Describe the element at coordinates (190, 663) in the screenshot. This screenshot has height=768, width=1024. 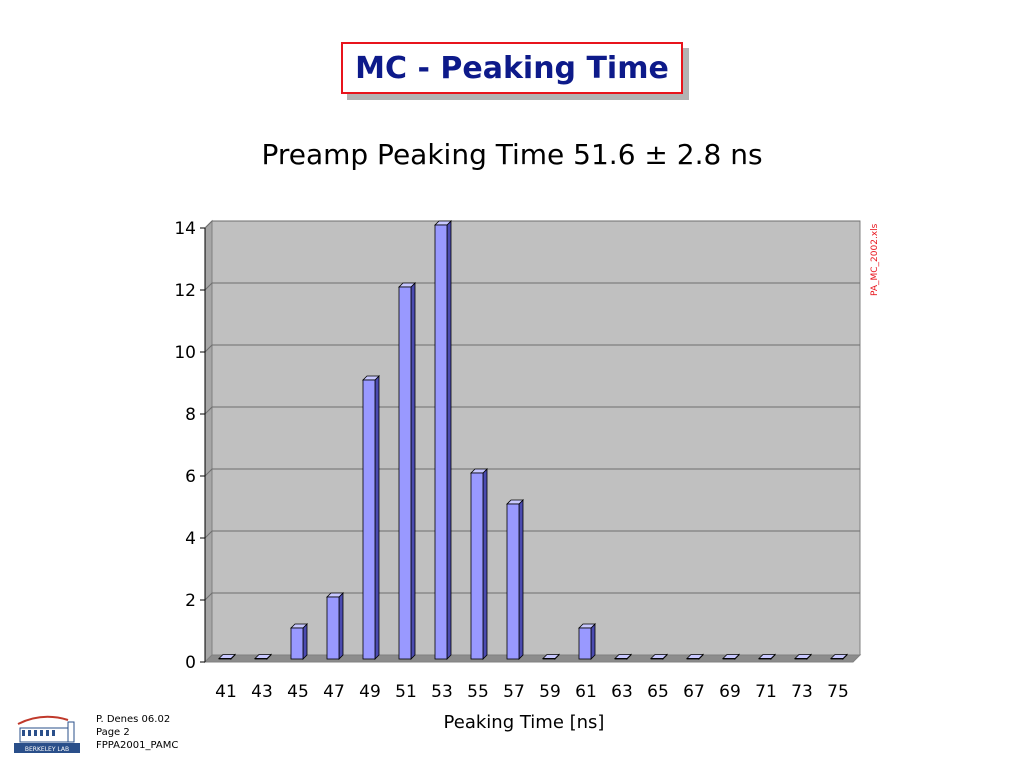
I see `y-tick-label: 0` at that location.